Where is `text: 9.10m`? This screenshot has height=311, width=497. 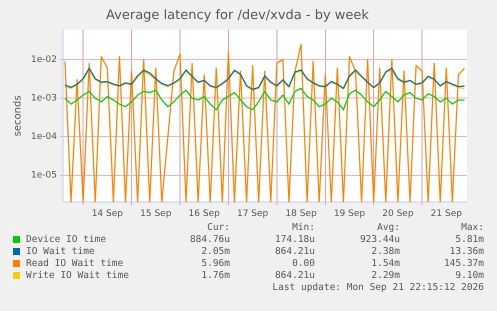 text: 9.10m is located at coordinates (469, 275).